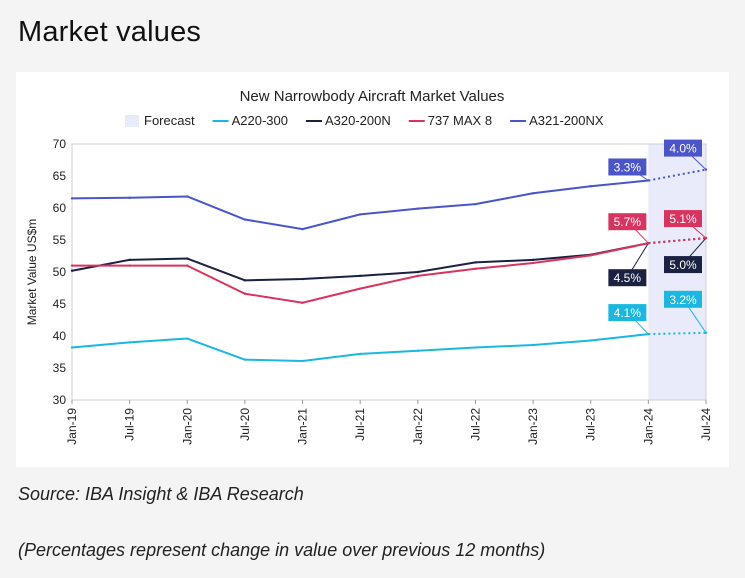 This screenshot has width=745, height=578. I want to click on x-tick-label-9: Jul-23, so click(591, 424).